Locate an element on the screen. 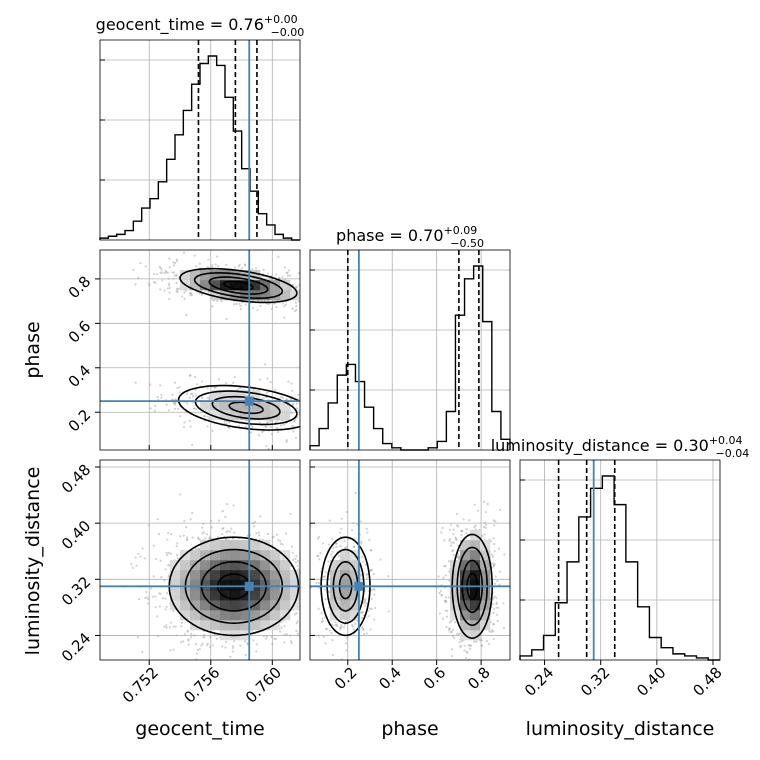  joint-content is located at coordinates (200, 350).